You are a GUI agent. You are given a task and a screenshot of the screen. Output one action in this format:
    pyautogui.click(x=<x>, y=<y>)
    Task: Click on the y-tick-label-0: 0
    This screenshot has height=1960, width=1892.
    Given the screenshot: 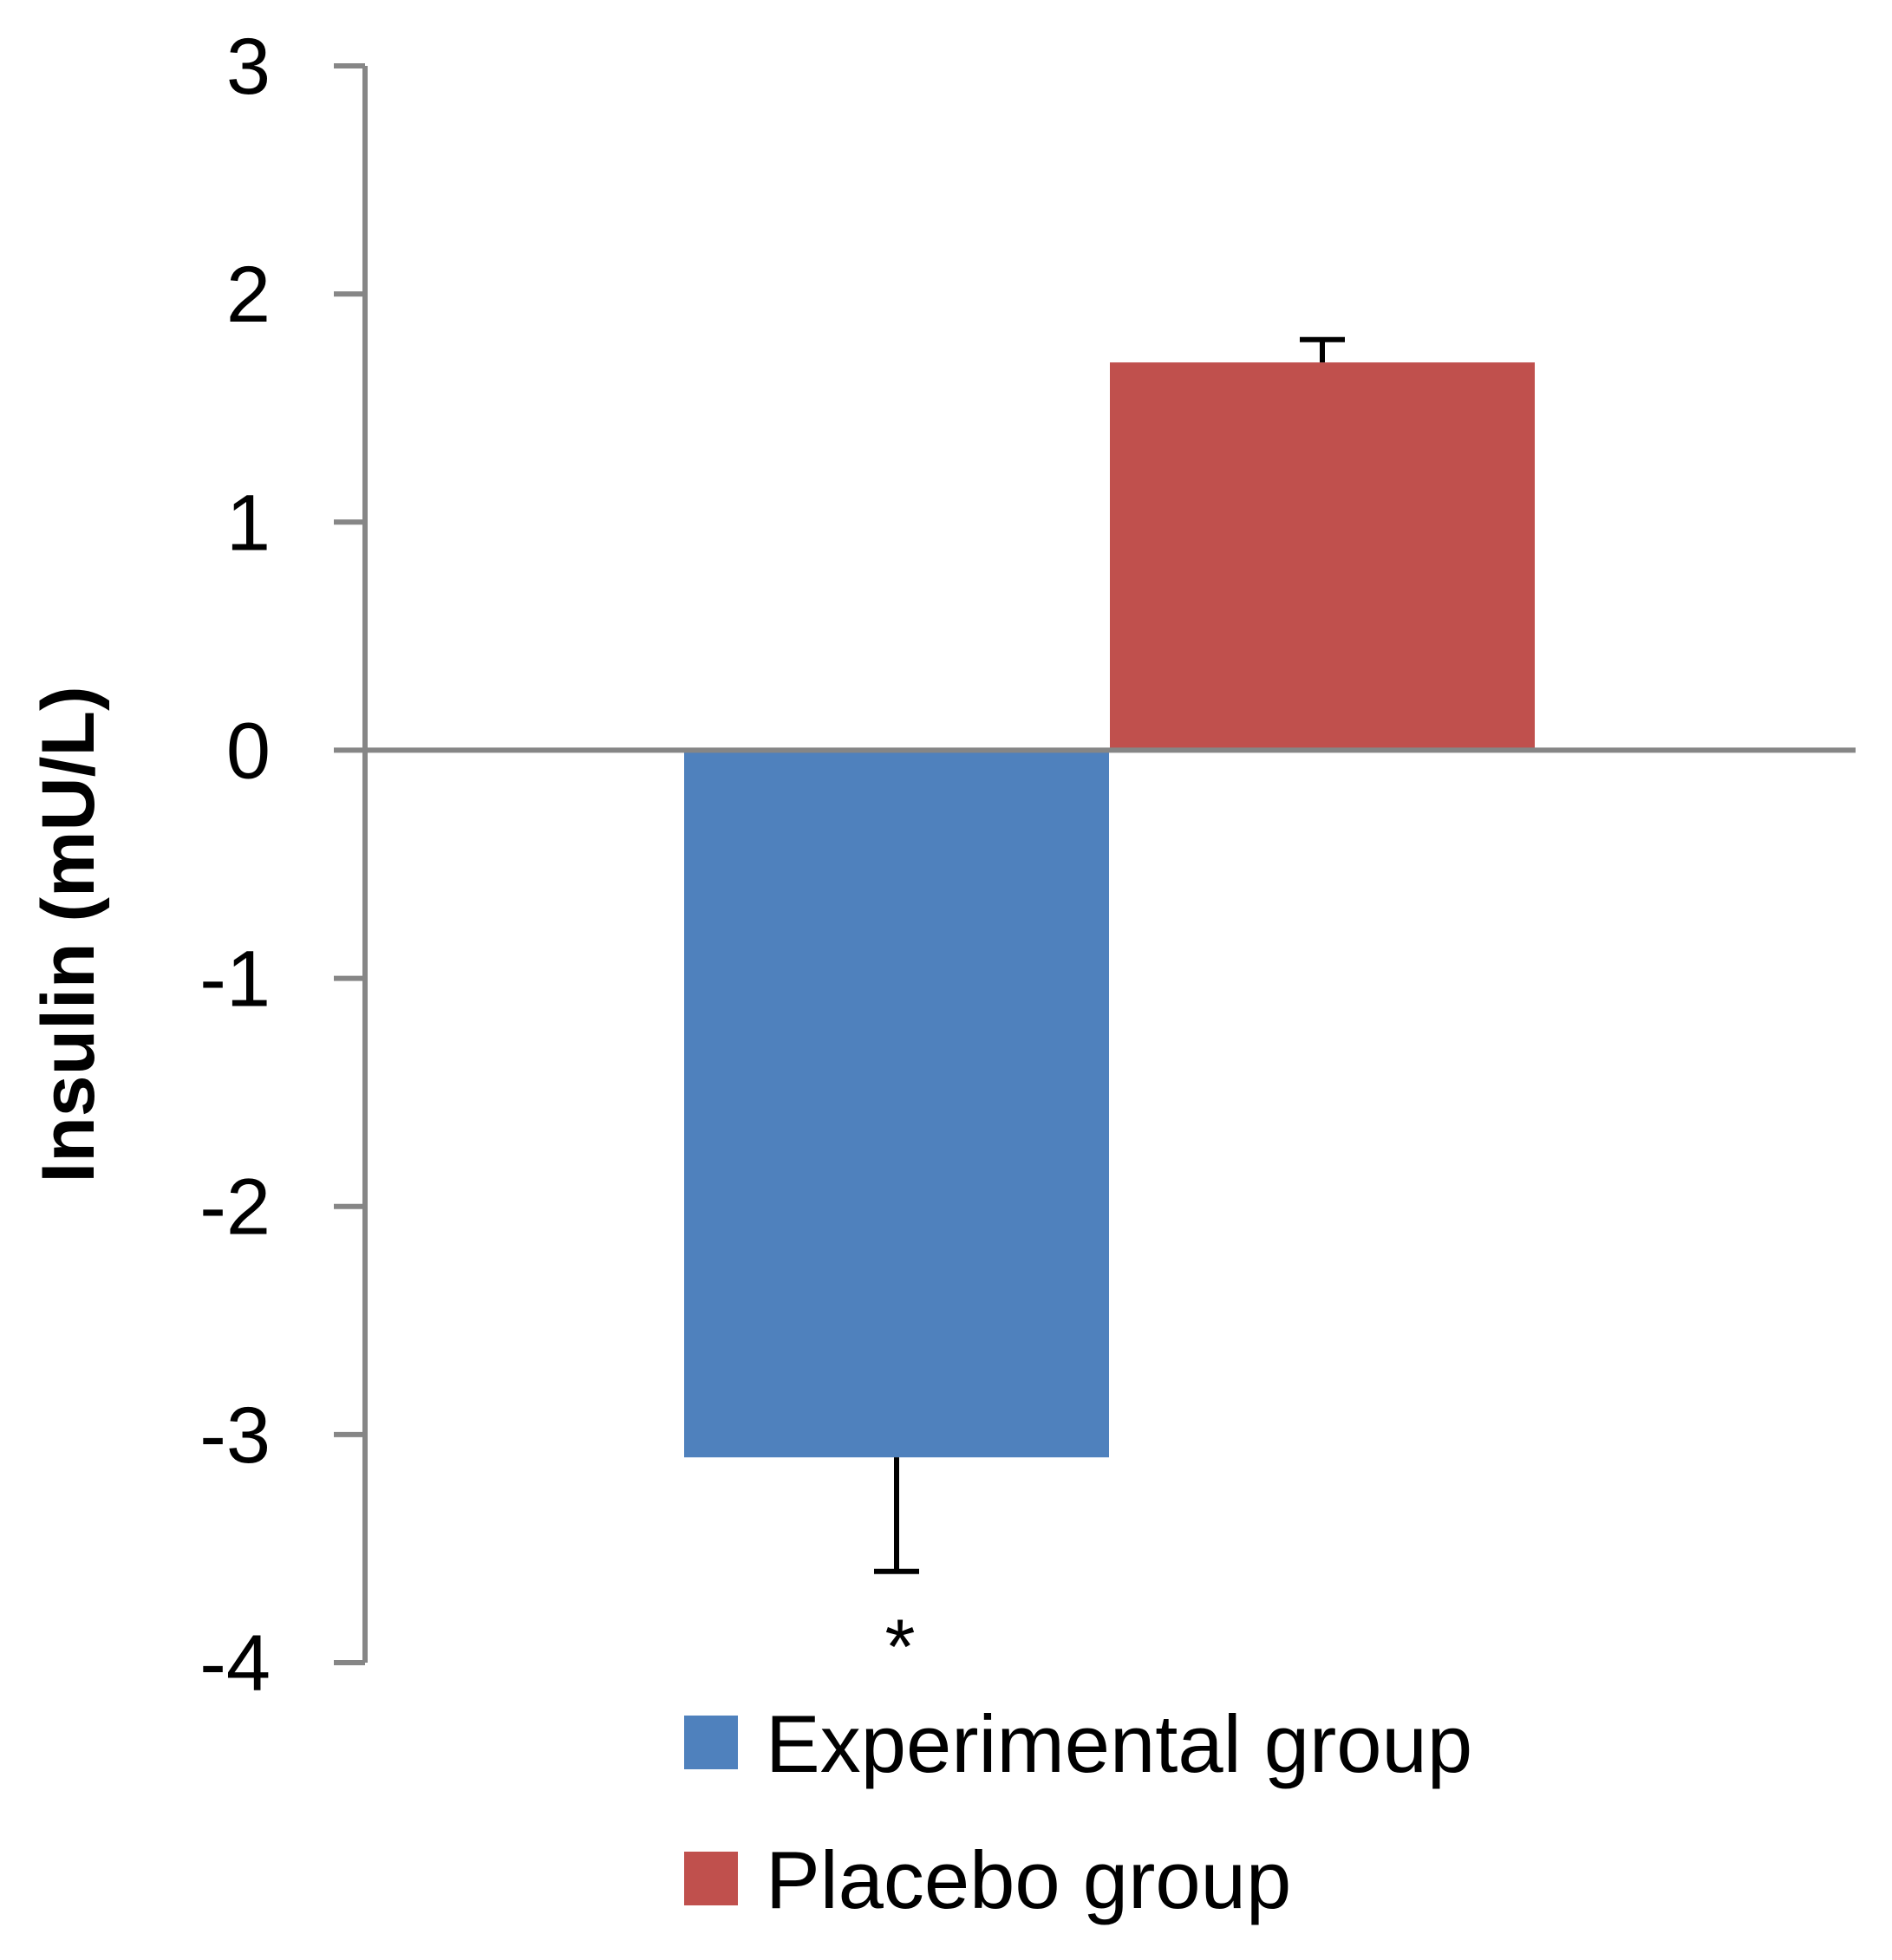 What is the action you would take?
    pyautogui.click(x=249, y=751)
    